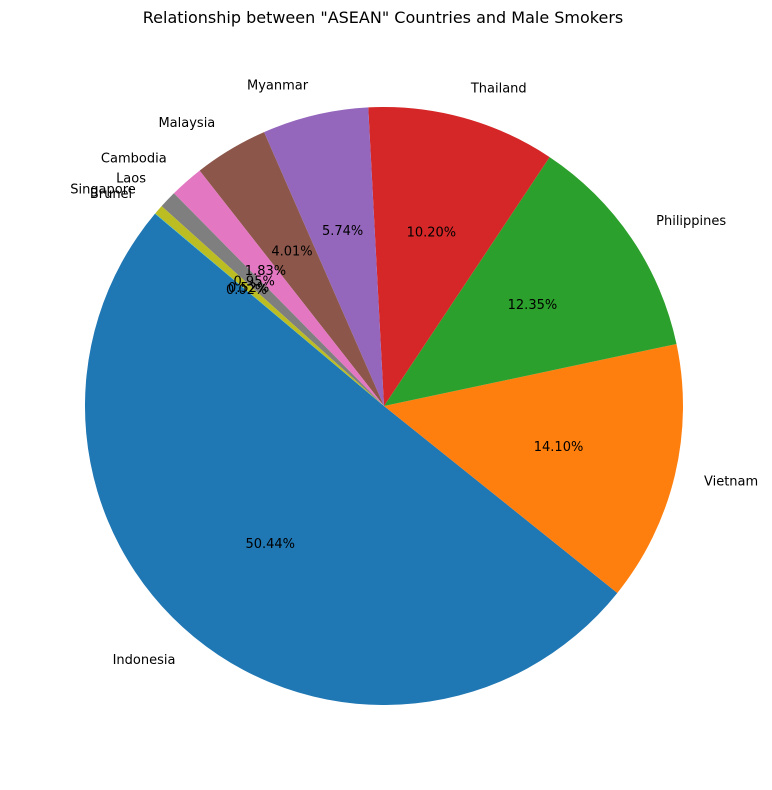  I want to click on label-malaysia: Malaysia, so click(186, 123).